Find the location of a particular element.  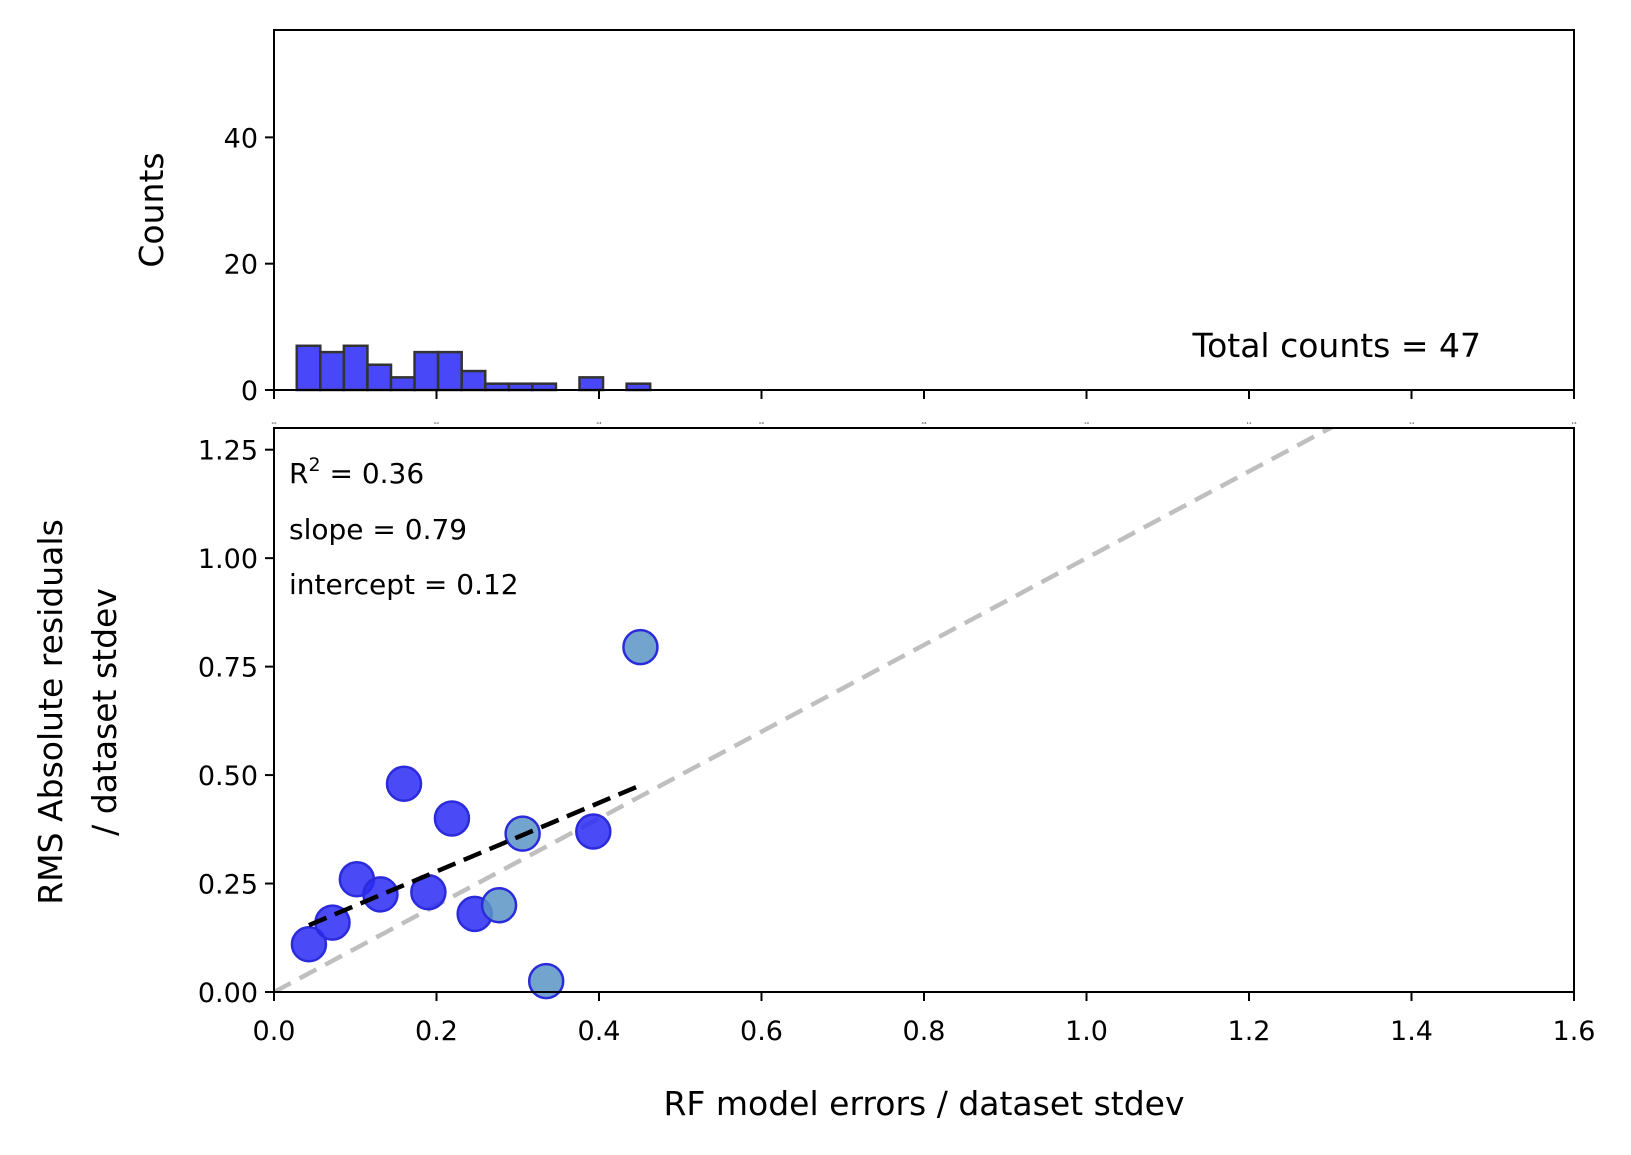

linear-fit-line is located at coordinates (475, 855).